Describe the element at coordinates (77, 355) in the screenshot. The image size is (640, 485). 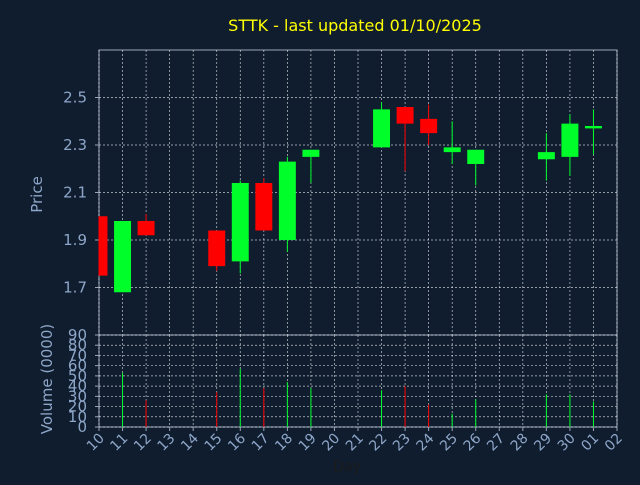
I see `volume-y-tick-label: 70` at that location.